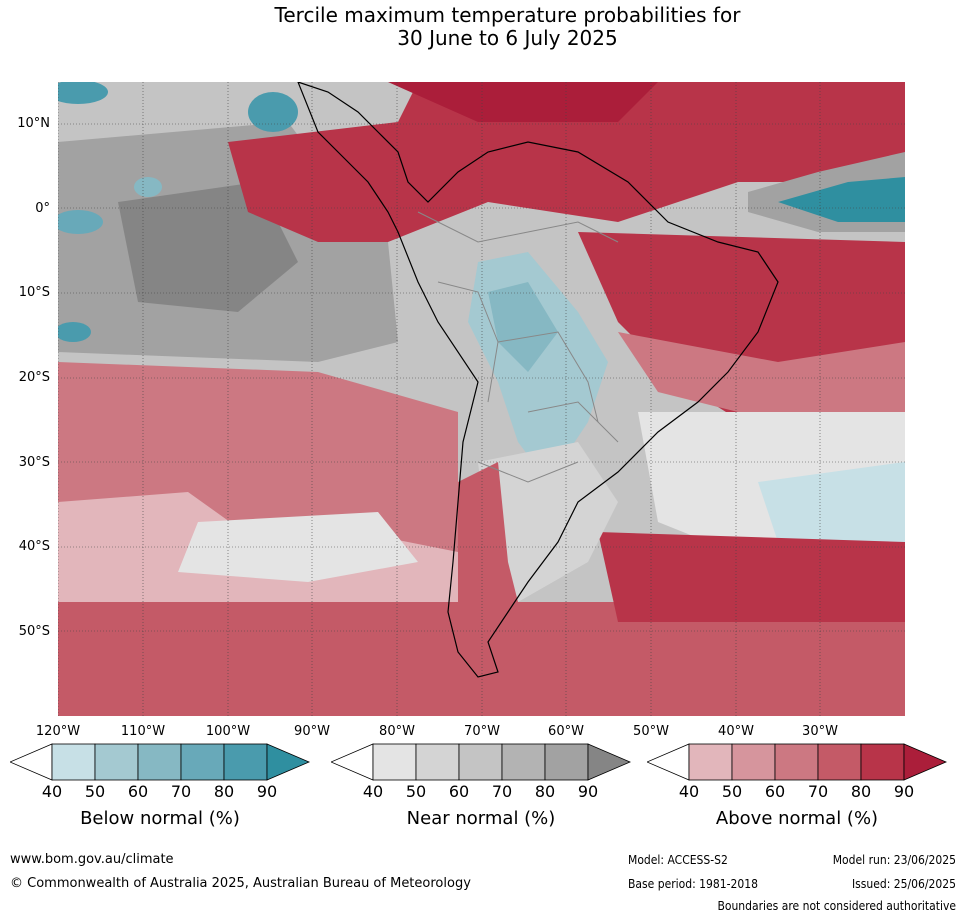 Image resolution: width=965 pixels, height=919 pixels. Describe the element at coordinates (736, 731) in the screenshot. I see `lon-label-40w: 40°W` at that location.